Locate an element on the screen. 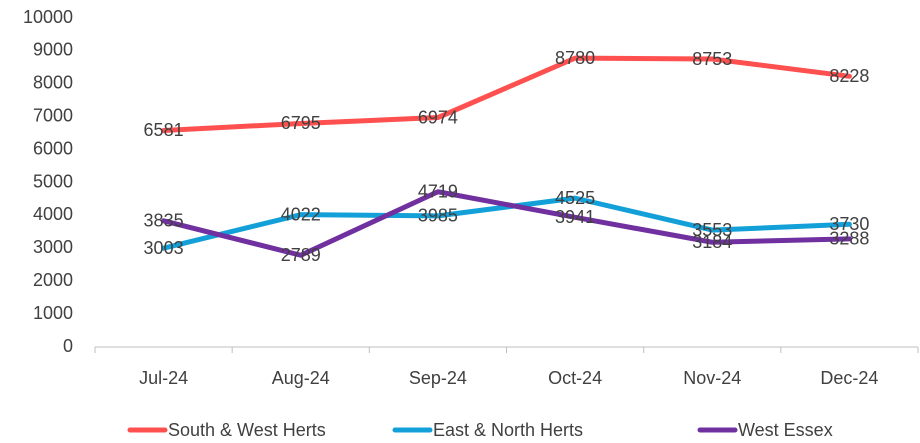 Image resolution: width=920 pixels, height=443 pixels. y-tick-label: 10000 is located at coordinates (48, 17).